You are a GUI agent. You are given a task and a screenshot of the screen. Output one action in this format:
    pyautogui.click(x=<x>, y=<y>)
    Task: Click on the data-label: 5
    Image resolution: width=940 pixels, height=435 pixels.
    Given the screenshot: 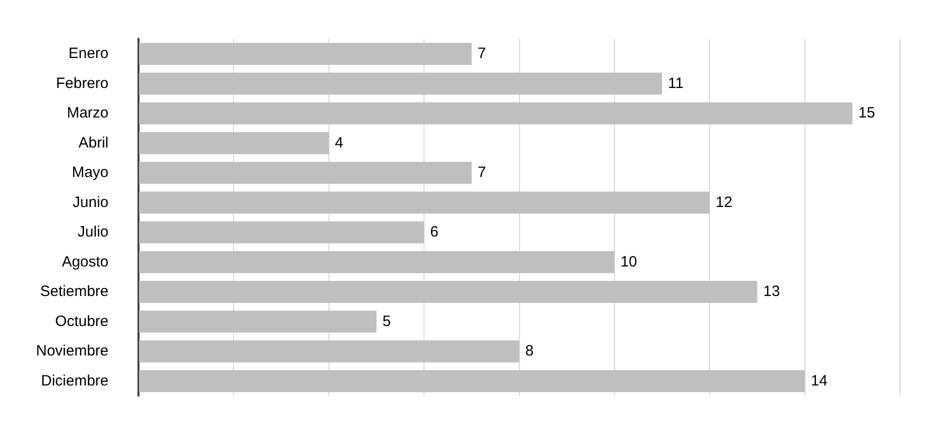 What is the action you would take?
    pyautogui.click(x=386, y=321)
    